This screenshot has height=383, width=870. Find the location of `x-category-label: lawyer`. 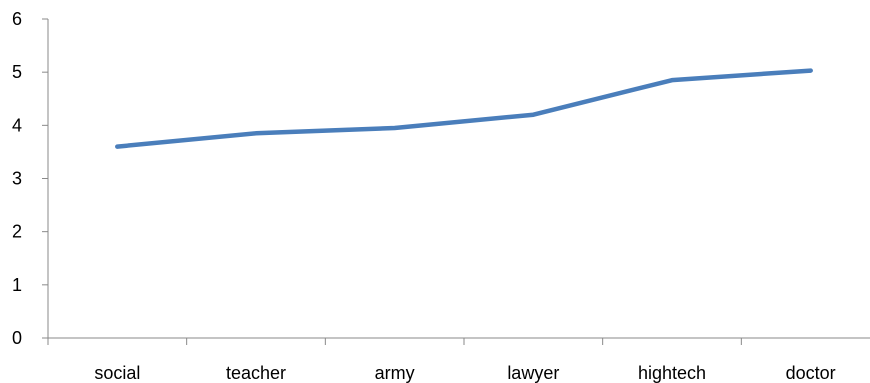

x-category-label: lawyer is located at coordinates (533, 373).